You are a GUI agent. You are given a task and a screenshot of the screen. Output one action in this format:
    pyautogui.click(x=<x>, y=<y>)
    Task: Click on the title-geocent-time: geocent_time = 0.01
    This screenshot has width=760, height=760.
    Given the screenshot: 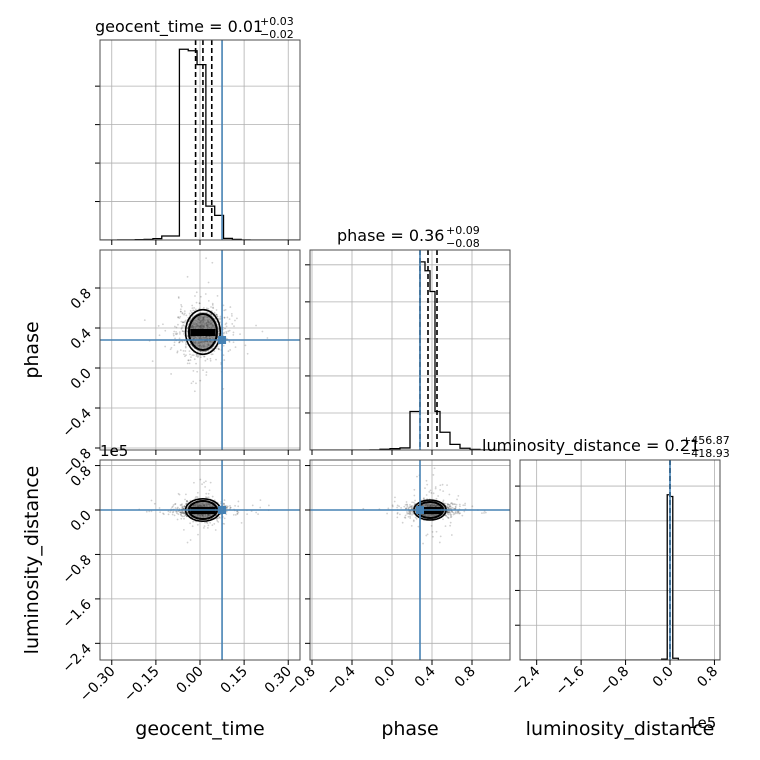 What is the action you would take?
    pyautogui.click(x=179, y=27)
    